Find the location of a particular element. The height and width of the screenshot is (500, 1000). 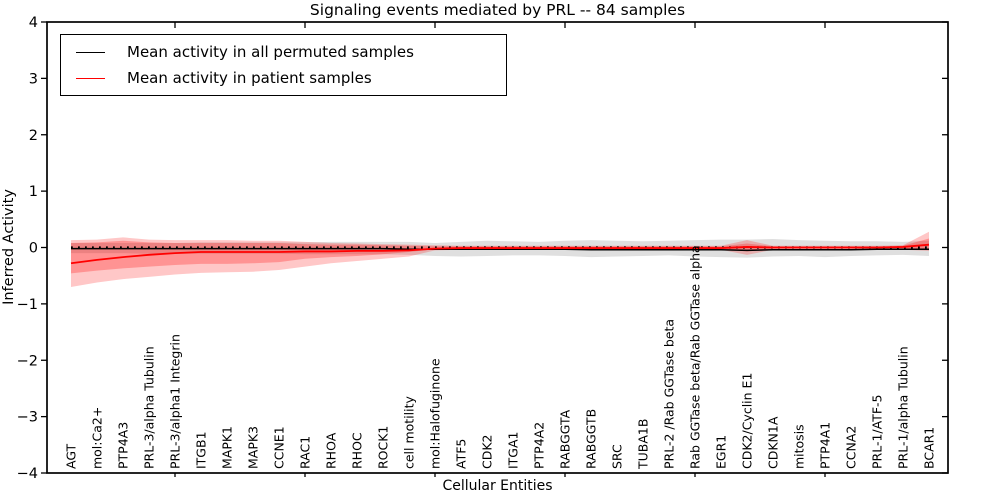

x-tick-label: mitosis is located at coordinates (799, 446).